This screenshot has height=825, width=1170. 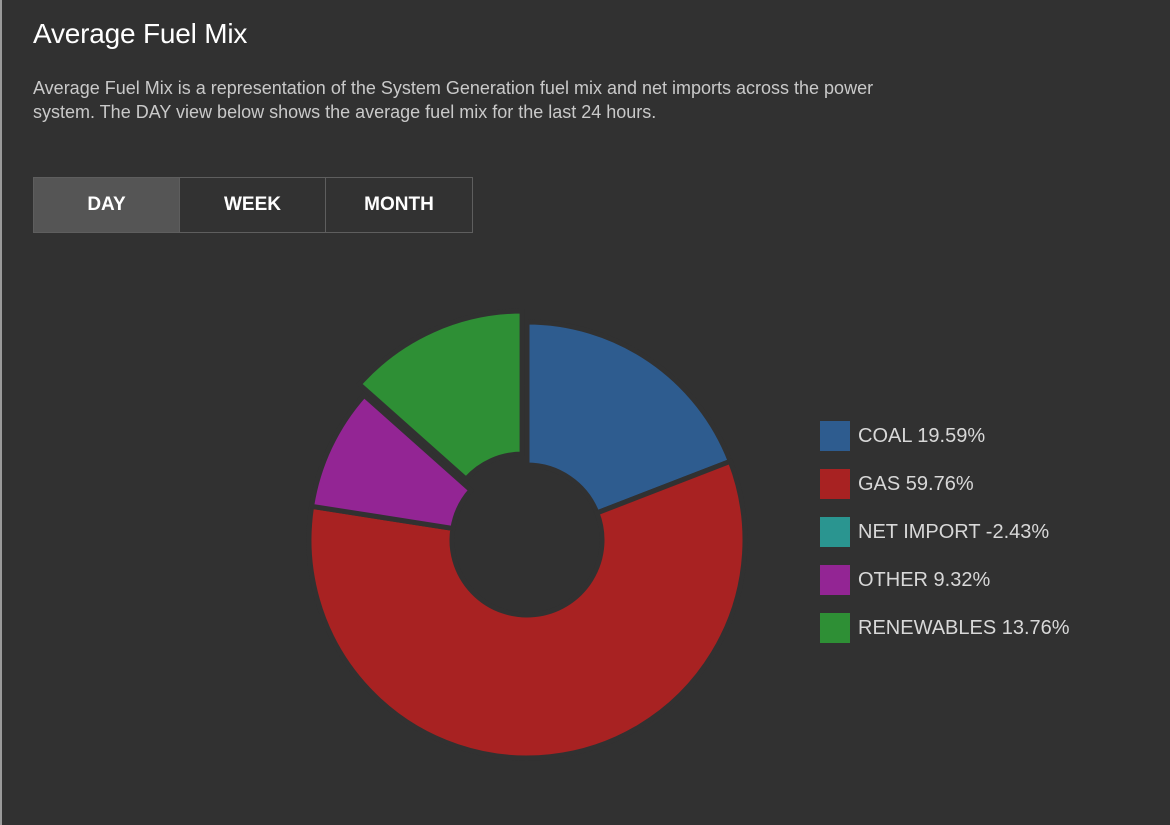 What do you see at coordinates (922, 435) in the screenshot?
I see `legend-label-coal: COAL 19.59%` at bounding box center [922, 435].